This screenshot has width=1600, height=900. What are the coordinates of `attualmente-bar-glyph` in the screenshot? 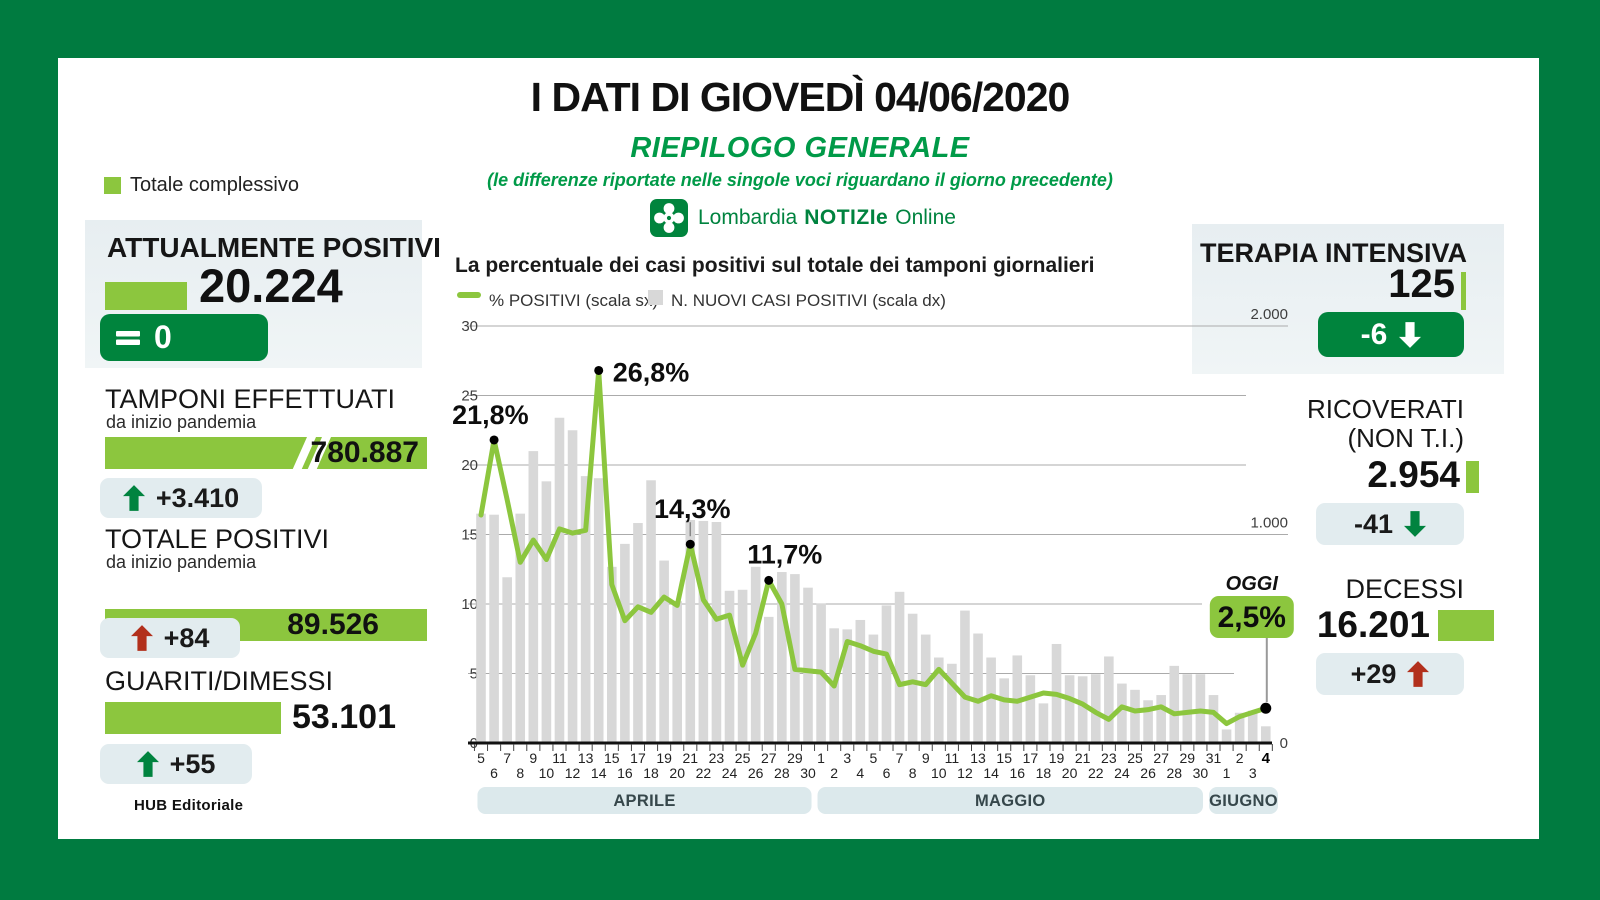 It's located at (146, 296).